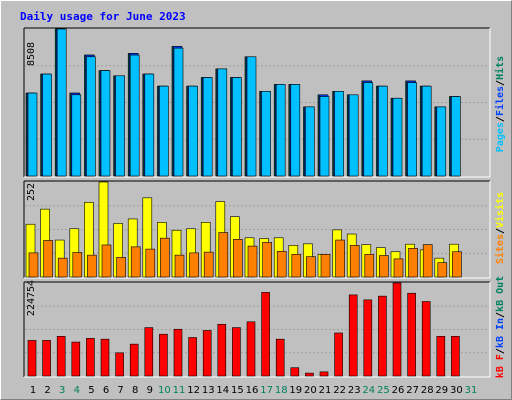  I want to click on legend-kbf: kB F, so click(500, 366).